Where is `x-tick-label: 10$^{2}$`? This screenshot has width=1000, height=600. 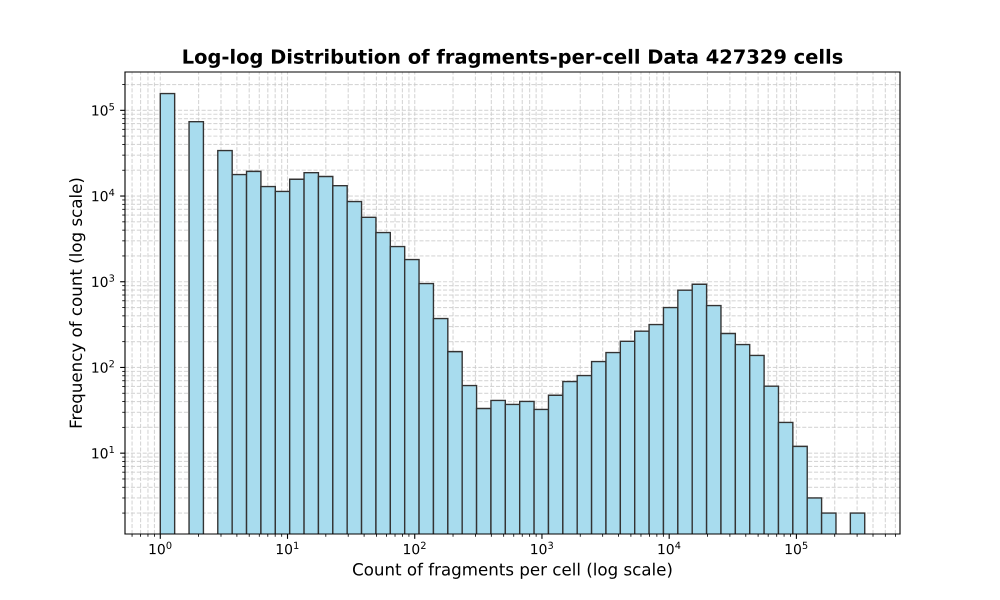
x-tick-label: 10$^{2}$ is located at coordinates (415, 548).